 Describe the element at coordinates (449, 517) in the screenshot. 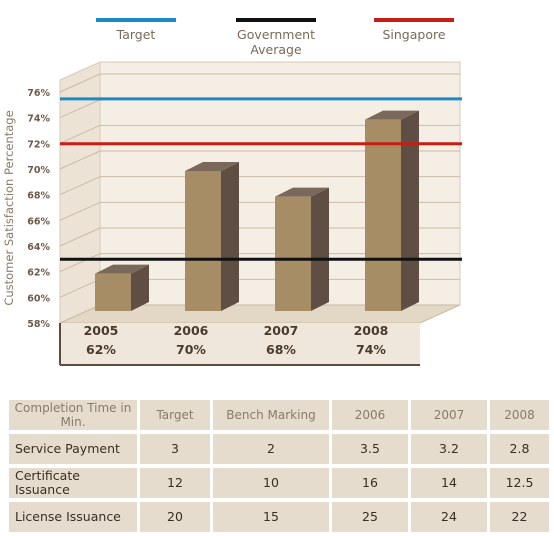

I see `table-cell: 24` at that location.